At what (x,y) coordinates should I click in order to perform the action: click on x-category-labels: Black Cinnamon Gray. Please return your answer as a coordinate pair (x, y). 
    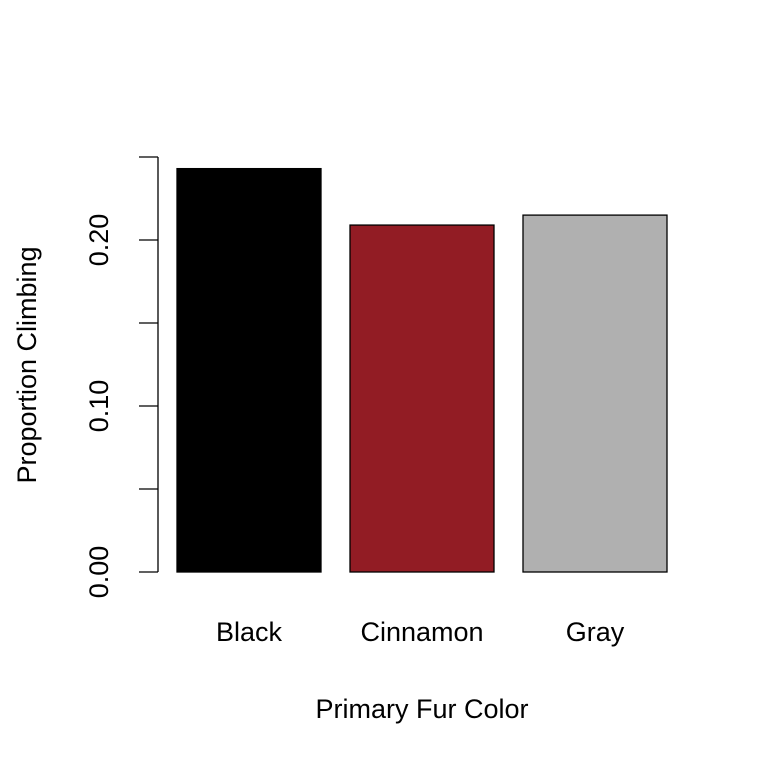
    Looking at the image, I should click on (420, 632).